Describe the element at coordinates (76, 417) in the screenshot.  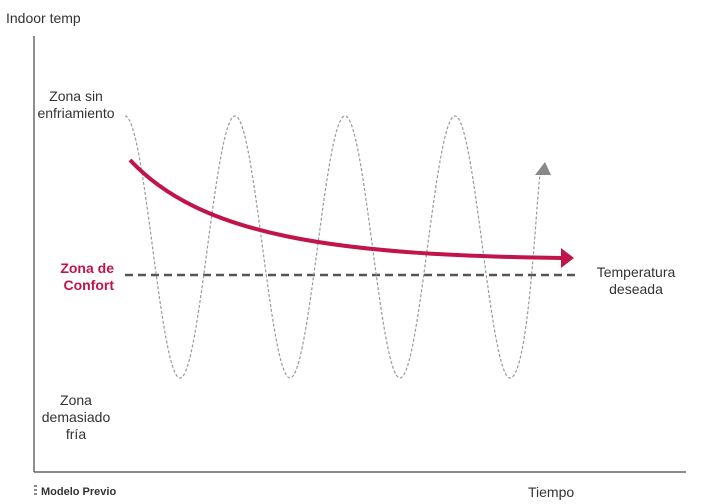
I see `zone-too-cold-label: Zona demasiado fría` at that location.